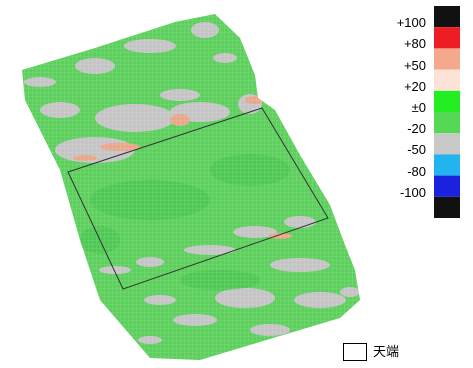  I want to click on colorbar-label: -20, so click(416, 129).